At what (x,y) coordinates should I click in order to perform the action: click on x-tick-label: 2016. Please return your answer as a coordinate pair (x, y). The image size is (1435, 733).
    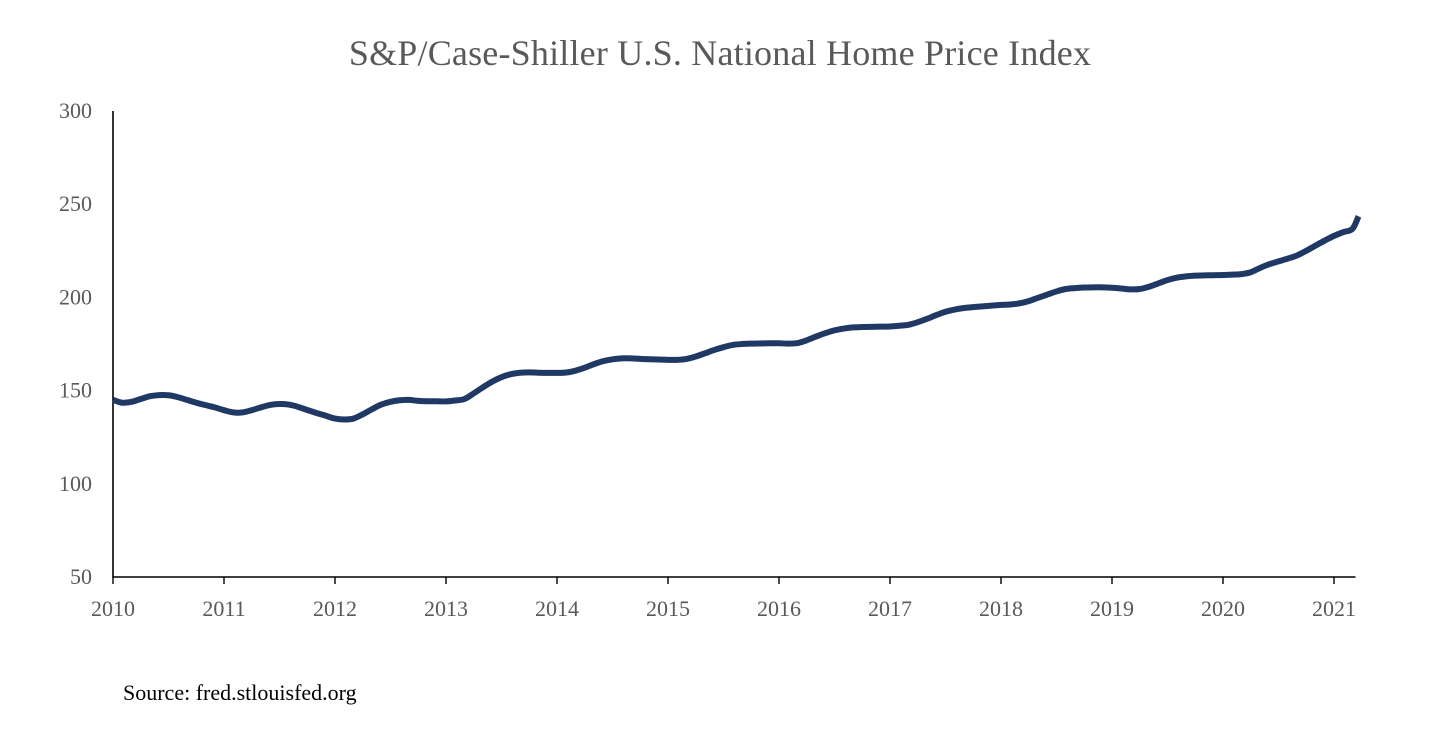
    Looking at the image, I should click on (779, 608).